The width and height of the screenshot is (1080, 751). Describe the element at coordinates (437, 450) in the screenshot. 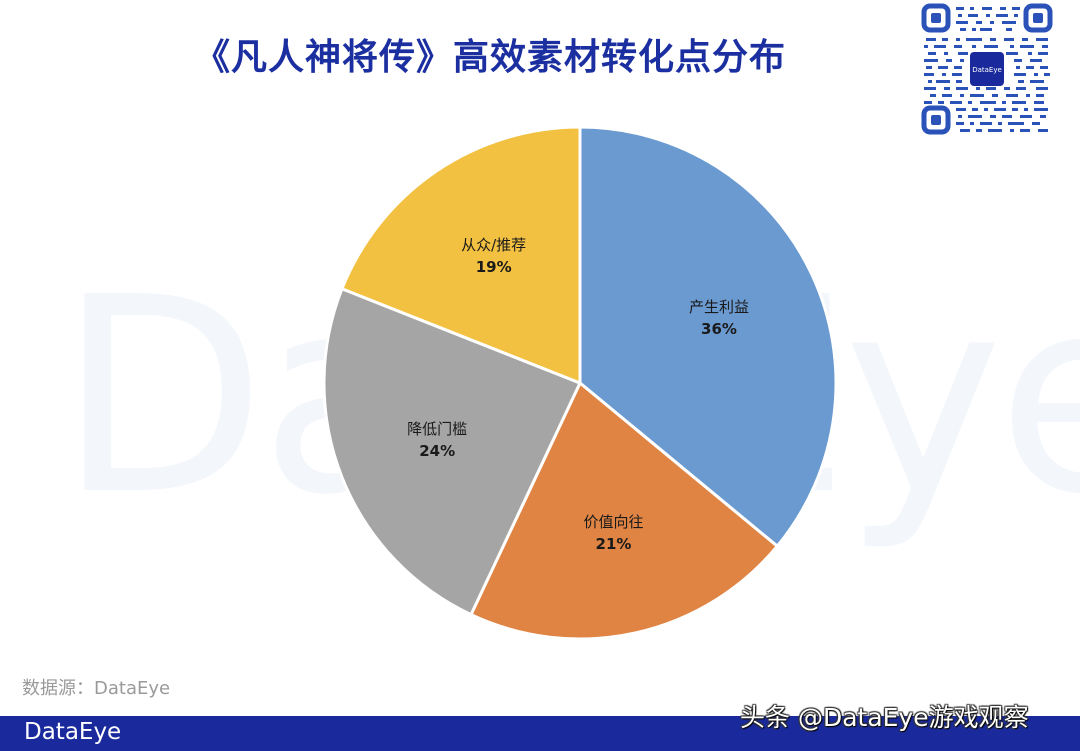

I see `slice-percentage: 24%` at that location.